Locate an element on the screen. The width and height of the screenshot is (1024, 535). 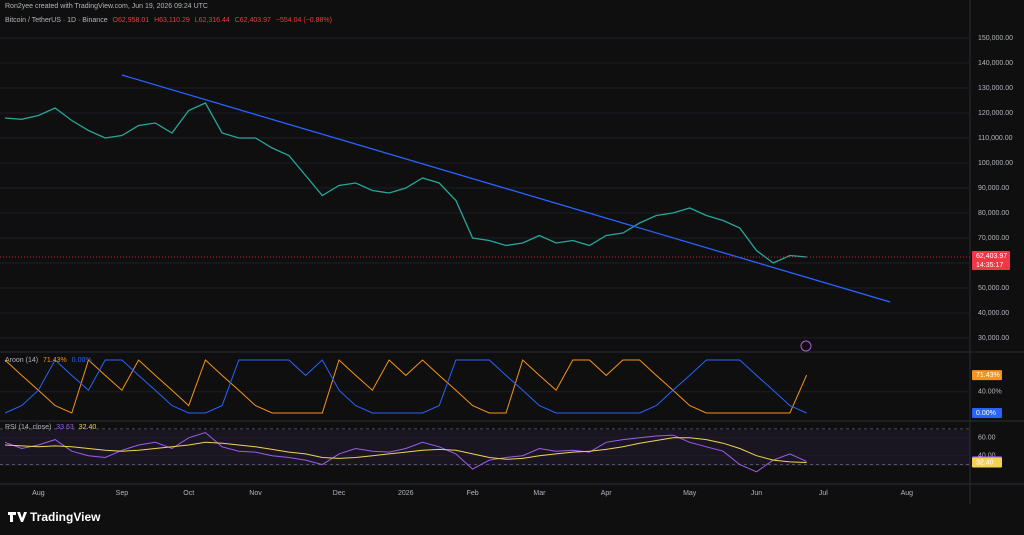
x-tick-label: Nov is located at coordinates (255, 493).